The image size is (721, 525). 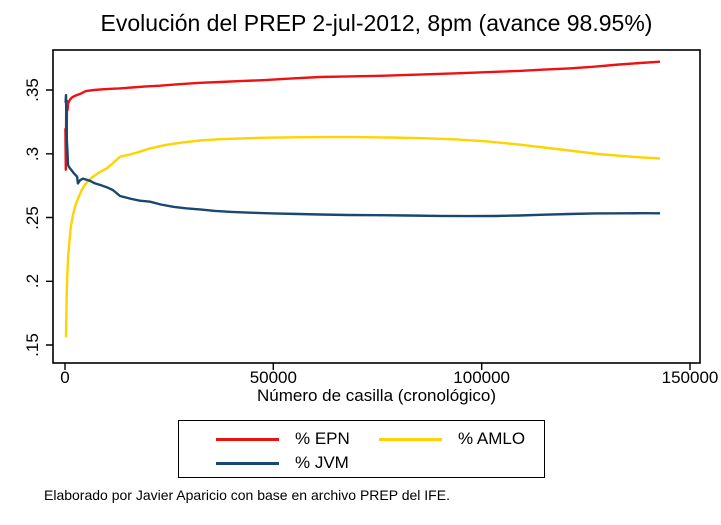 What do you see at coordinates (690, 377) in the screenshot?
I see `x-tick-label-150000: 150000` at bounding box center [690, 377].